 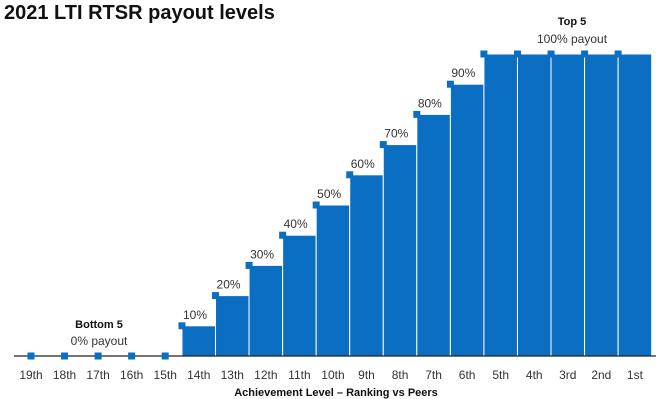 What do you see at coordinates (30, 375) in the screenshot?
I see `tick-label-19th: 19th` at bounding box center [30, 375].